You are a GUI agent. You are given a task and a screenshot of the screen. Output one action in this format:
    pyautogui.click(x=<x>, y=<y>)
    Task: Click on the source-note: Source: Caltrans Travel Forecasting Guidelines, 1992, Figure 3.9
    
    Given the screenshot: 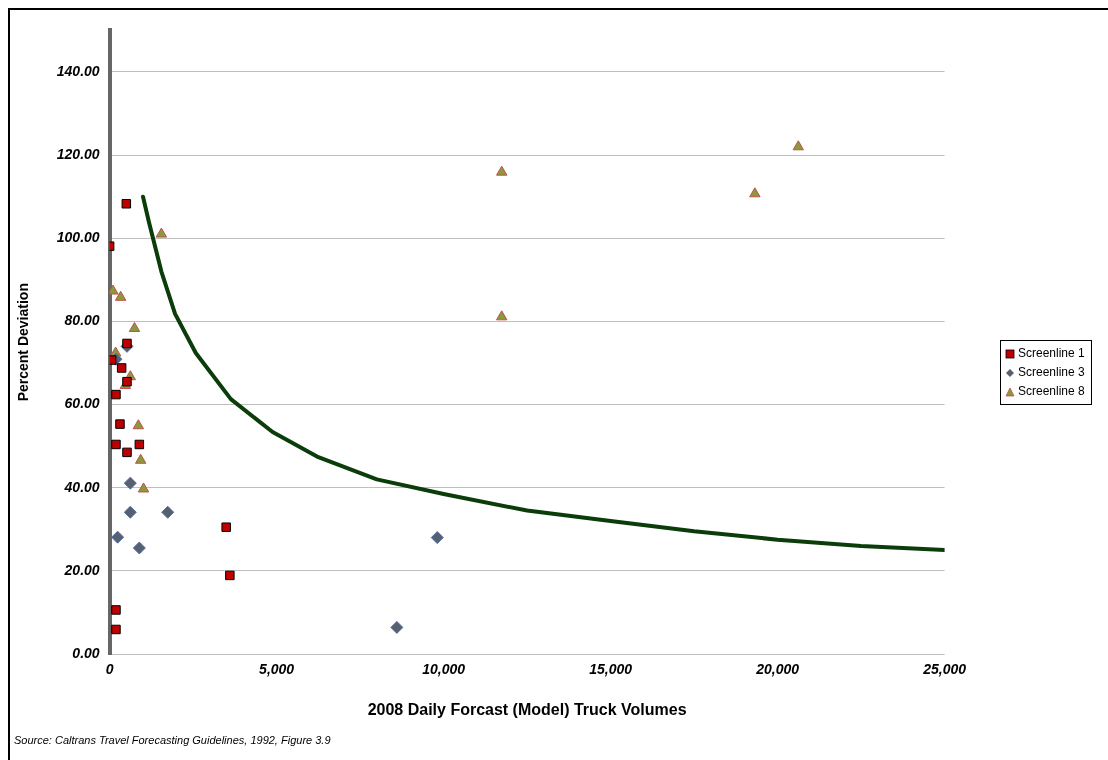 What is the action you would take?
    pyautogui.click(x=172, y=740)
    